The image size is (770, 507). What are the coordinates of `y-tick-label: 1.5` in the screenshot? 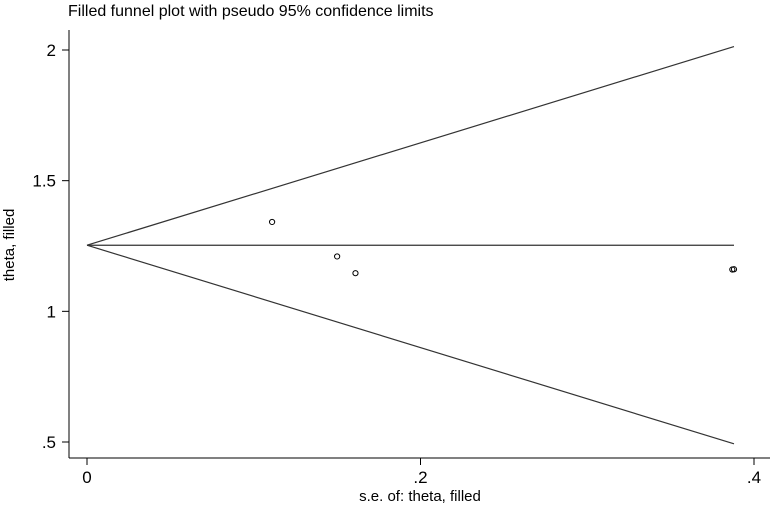 It's located at (44, 181).